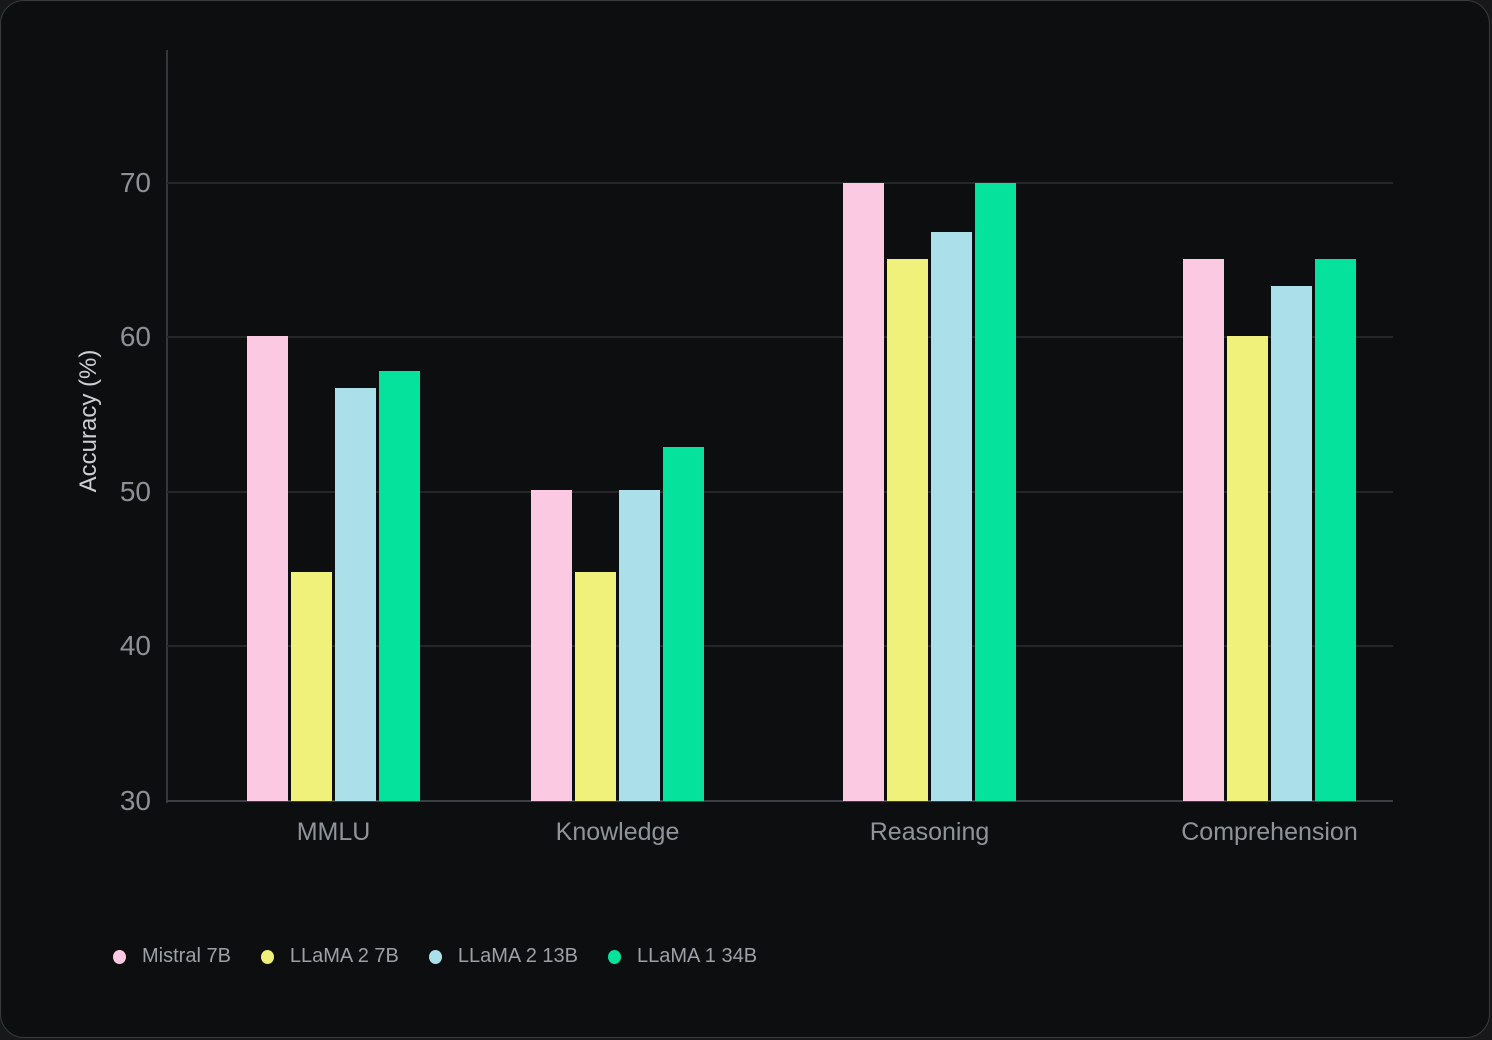 This screenshot has width=1492, height=1040. What do you see at coordinates (135, 645) in the screenshot?
I see `y-tick-label-40: 40` at bounding box center [135, 645].